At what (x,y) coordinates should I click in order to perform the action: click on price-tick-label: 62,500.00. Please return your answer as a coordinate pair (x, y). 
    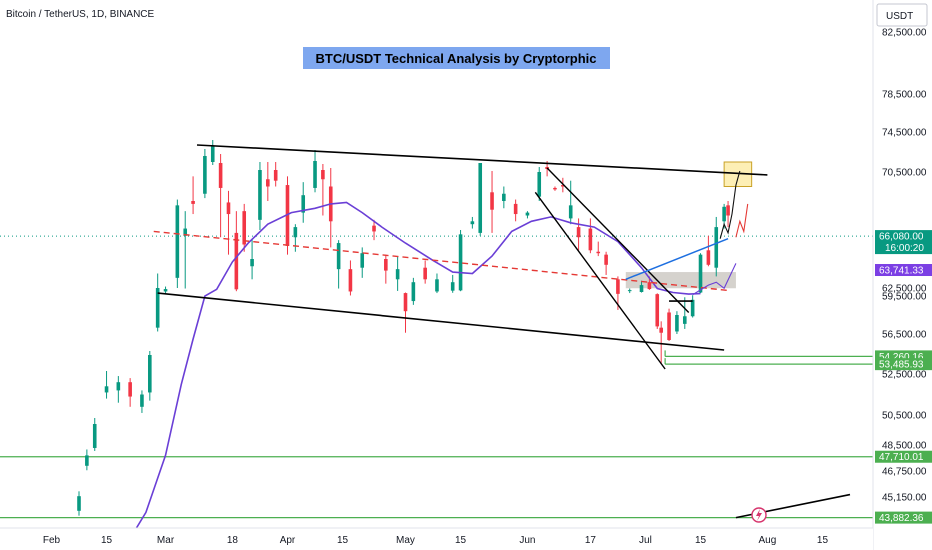
    Looking at the image, I should click on (904, 289).